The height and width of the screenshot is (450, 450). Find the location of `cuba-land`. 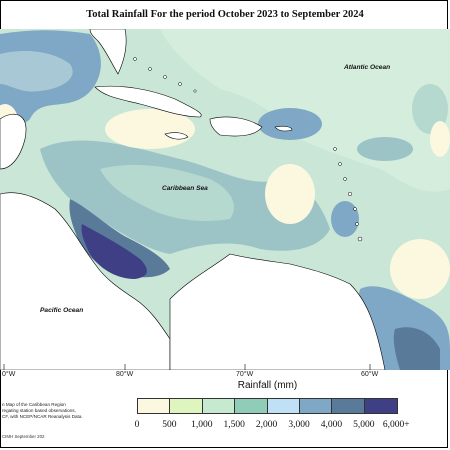

cuba-land is located at coordinates (148, 101).